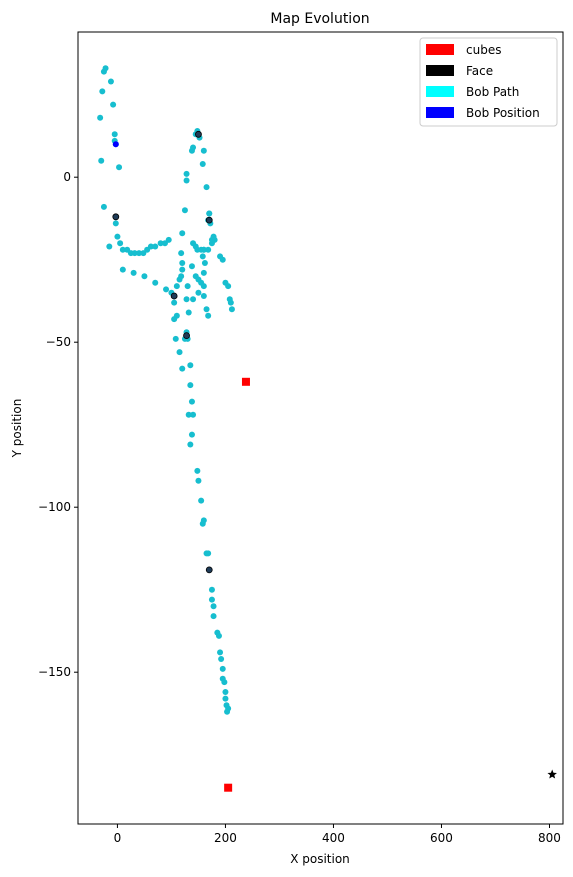  What do you see at coordinates (440, 49) in the screenshot?
I see `legend-swatch-cubes` at bounding box center [440, 49].